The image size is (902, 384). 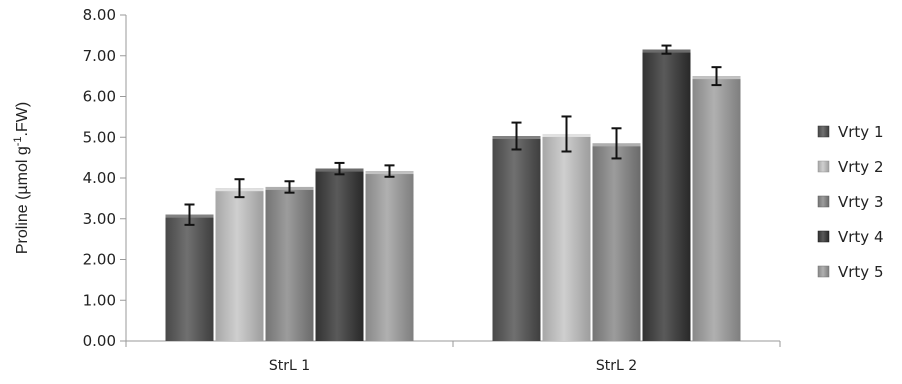 I want to click on legend: Vrty 1 Vrty 2 Vrty 3 Vrty 4 Vrty 5, so click(x=850, y=202).